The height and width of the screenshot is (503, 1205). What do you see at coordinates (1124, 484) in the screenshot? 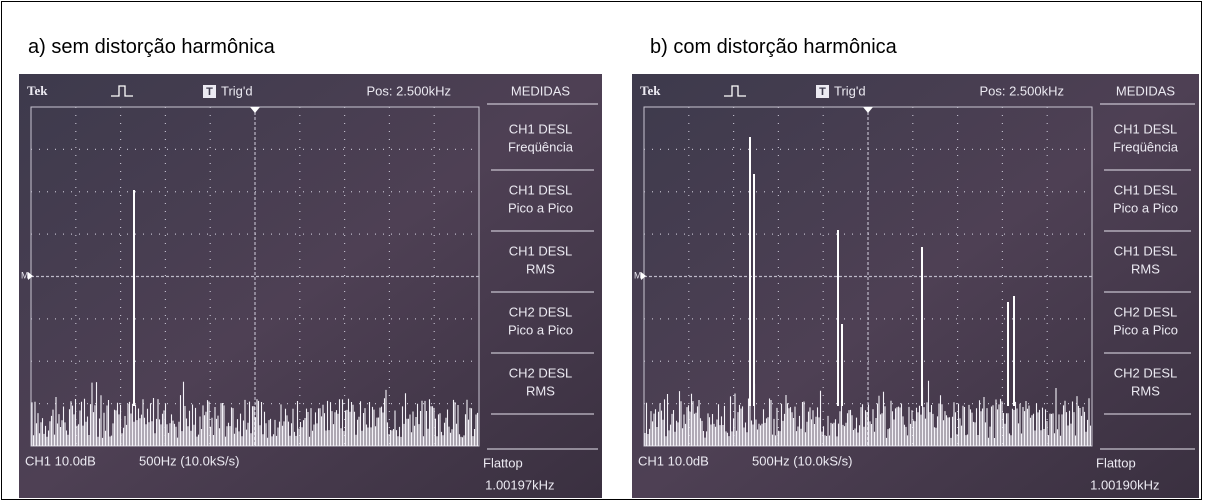
I see `frequency: 1.00190kHz` at bounding box center [1124, 484].